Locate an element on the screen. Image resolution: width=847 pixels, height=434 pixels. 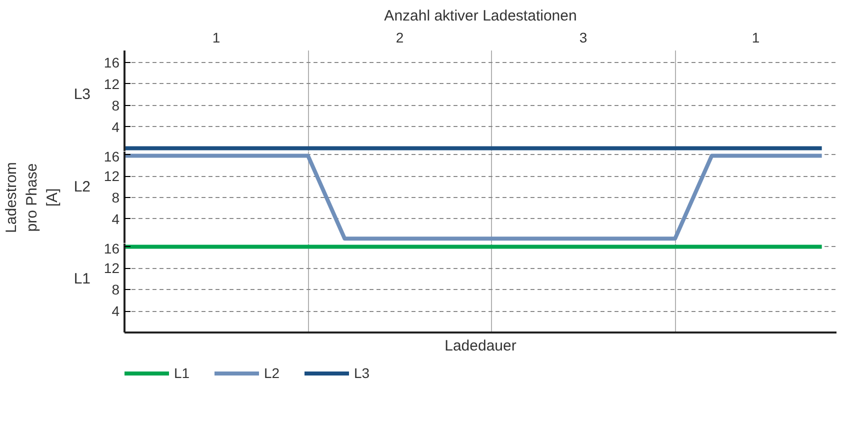
text: 3 is located at coordinates (583, 38).